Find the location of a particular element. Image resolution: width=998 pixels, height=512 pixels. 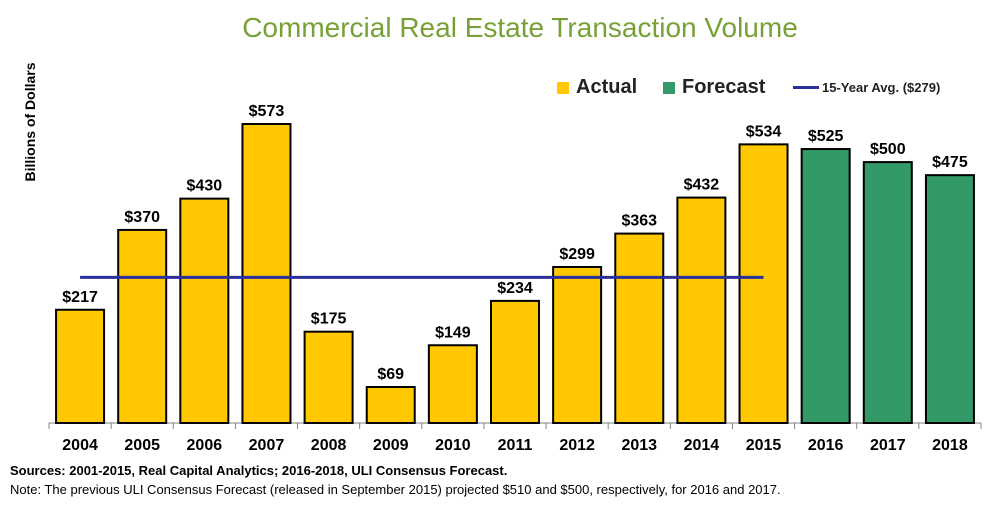

data-label-2004: $217 is located at coordinates (80, 297).